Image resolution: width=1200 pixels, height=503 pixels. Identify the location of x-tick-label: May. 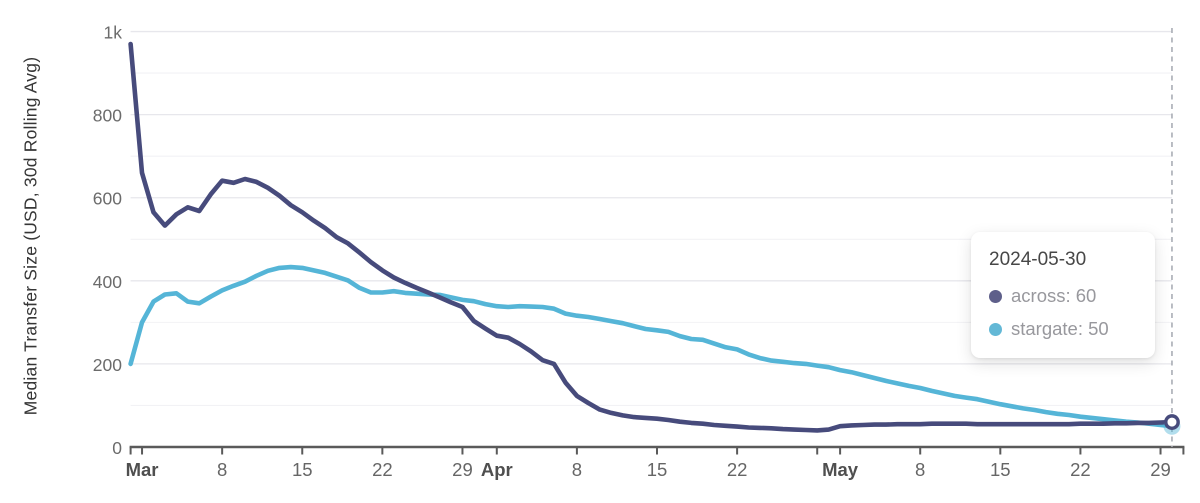
(840, 469).